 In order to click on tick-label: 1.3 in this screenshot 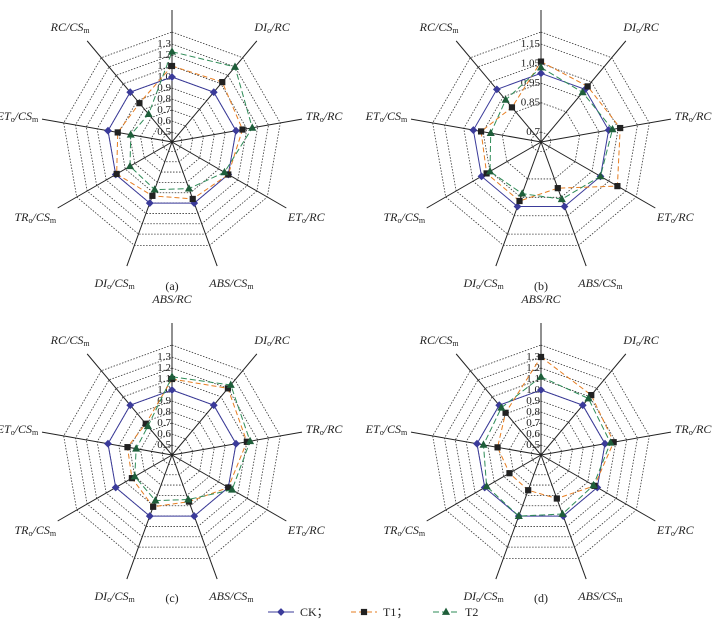, I will do `click(164, 357)`.